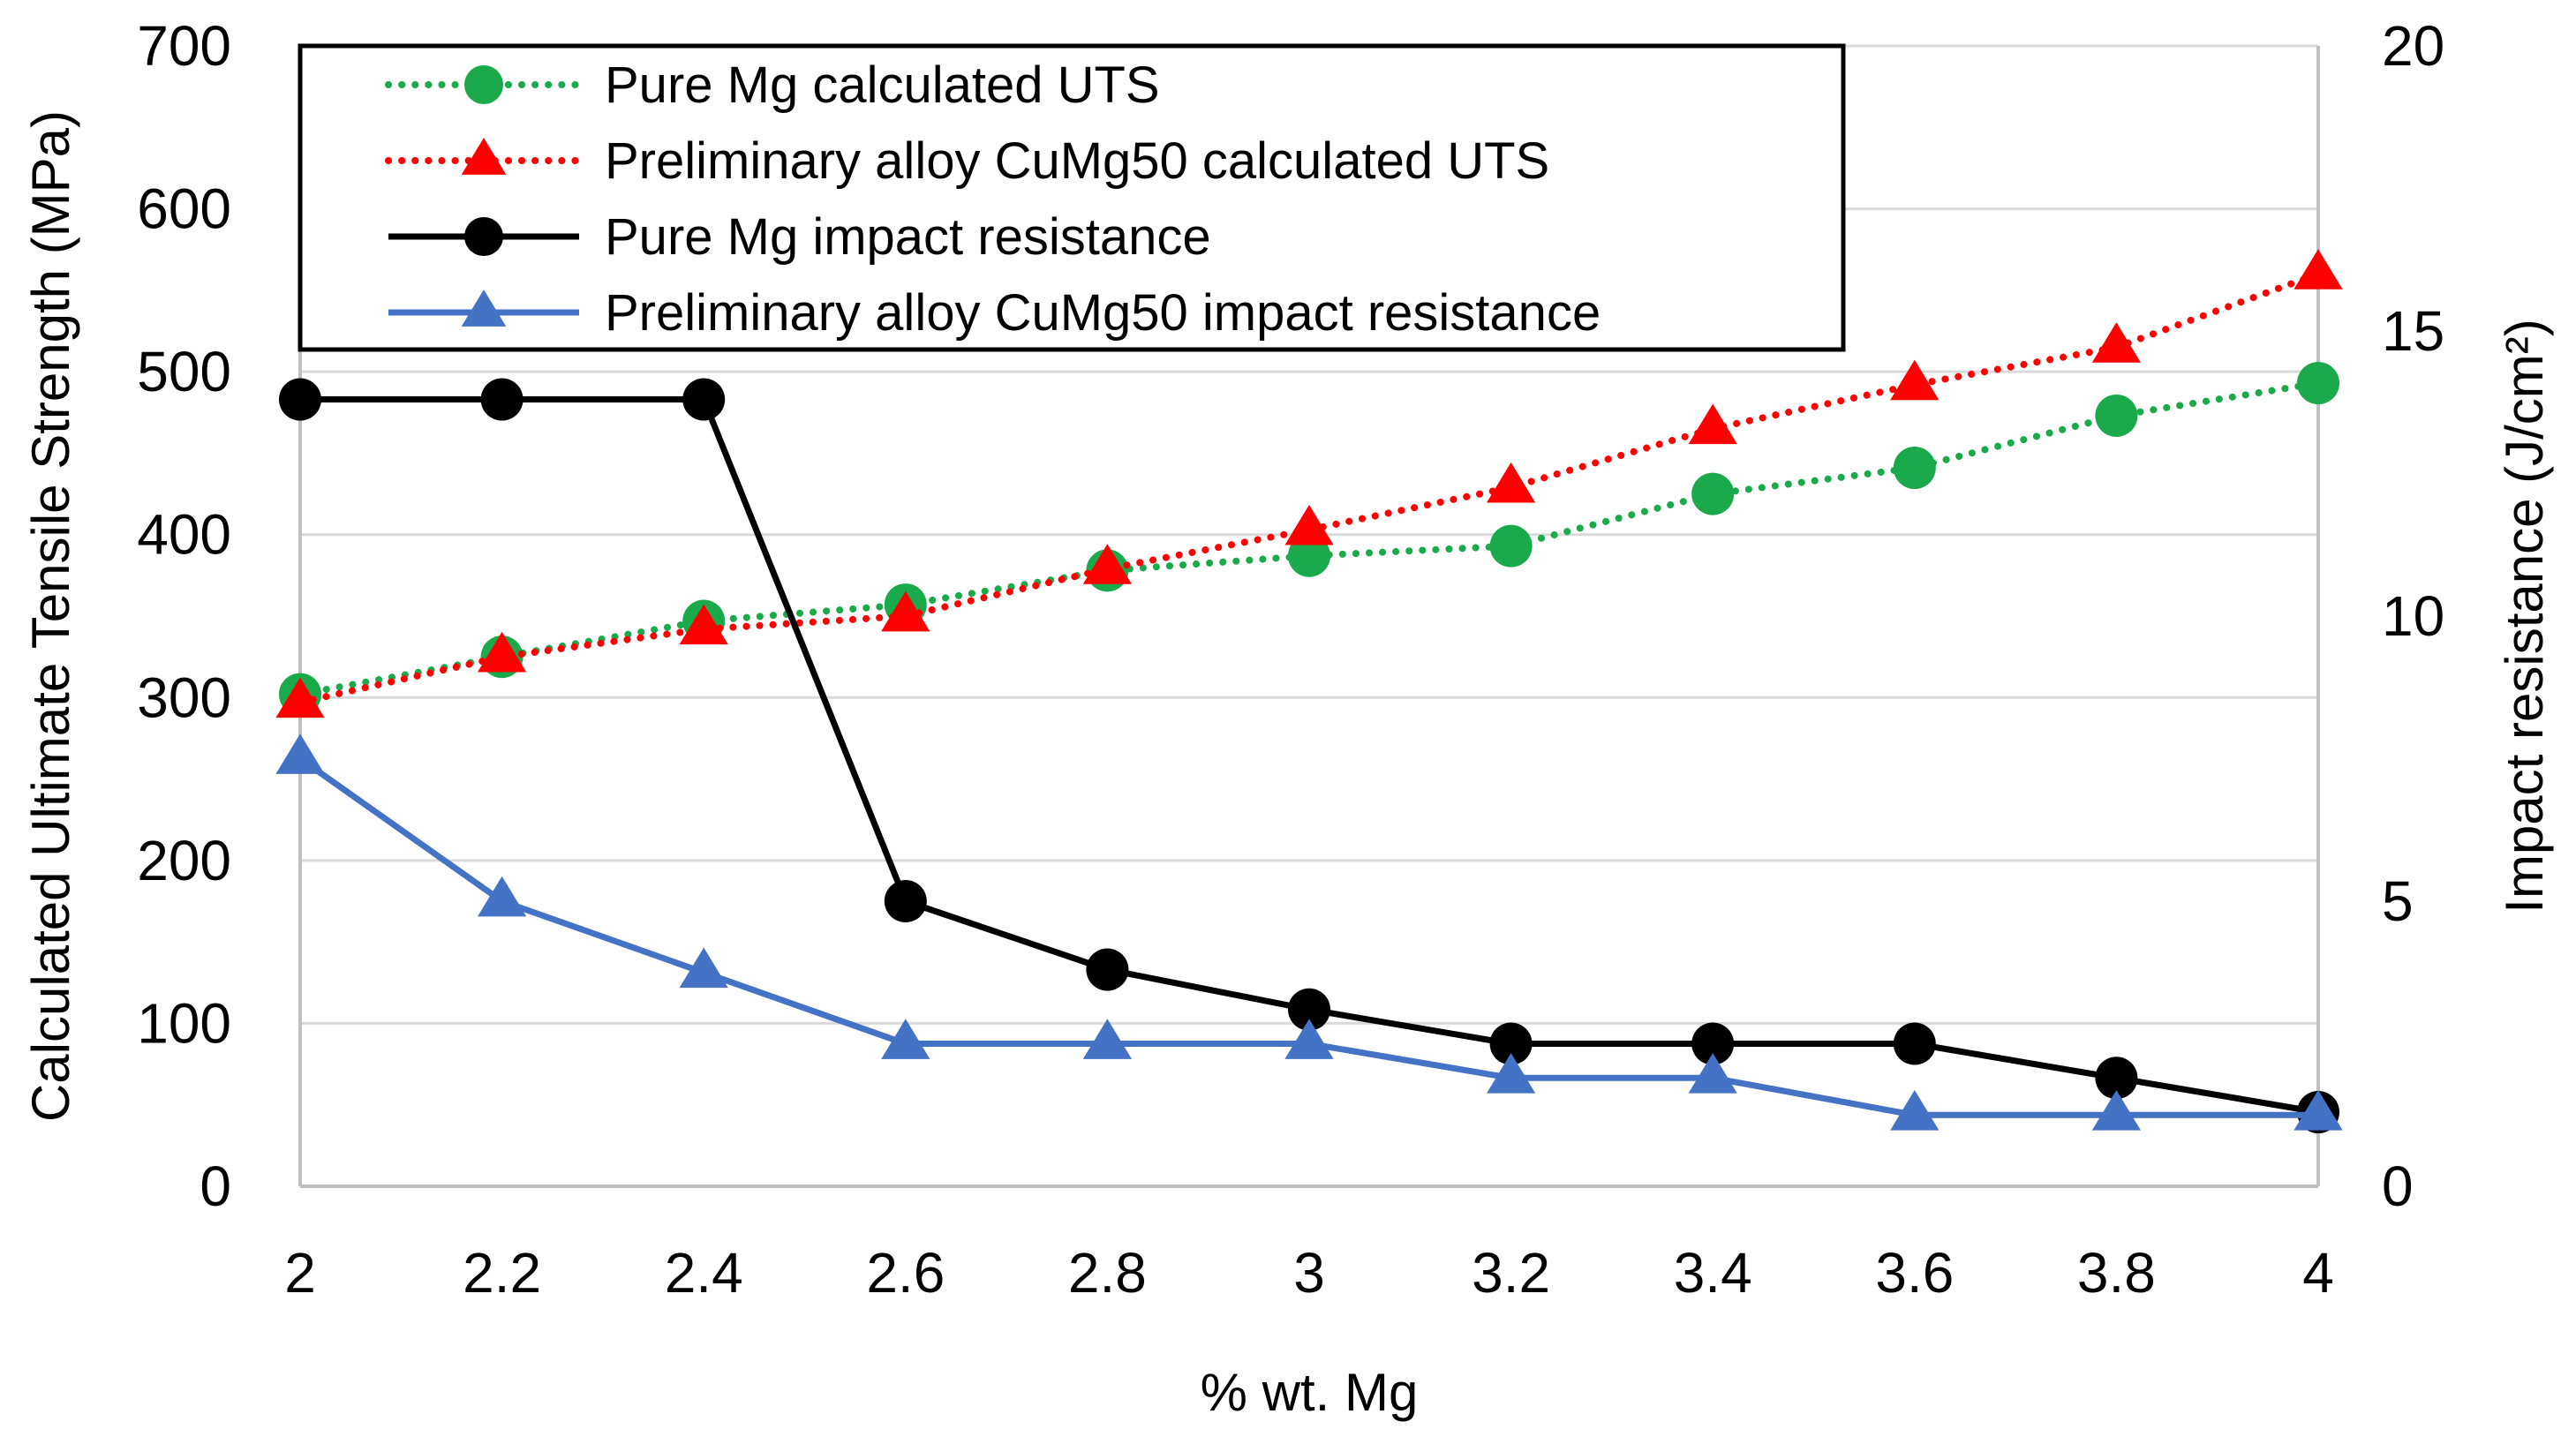 The height and width of the screenshot is (1444, 2576). What do you see at coordinates (184, 861) in the screenshot?
I see `y-tick-label: 200` at bounding box center [184, 861].